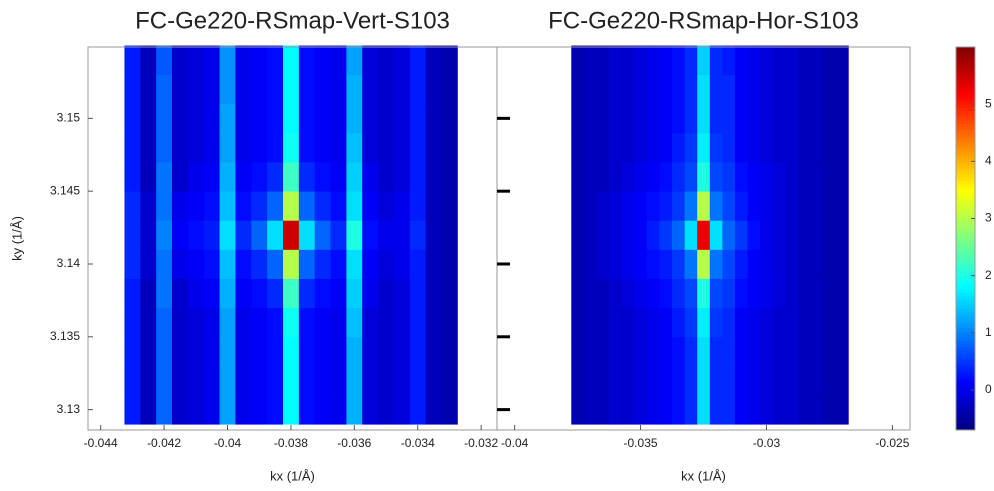 The height and width of the screenshot is (491, 994). What do you see at coordinates (988, 103) in the screenshot?
I see `colorbar-tick-label: 5` at bounding box center [988, 103].